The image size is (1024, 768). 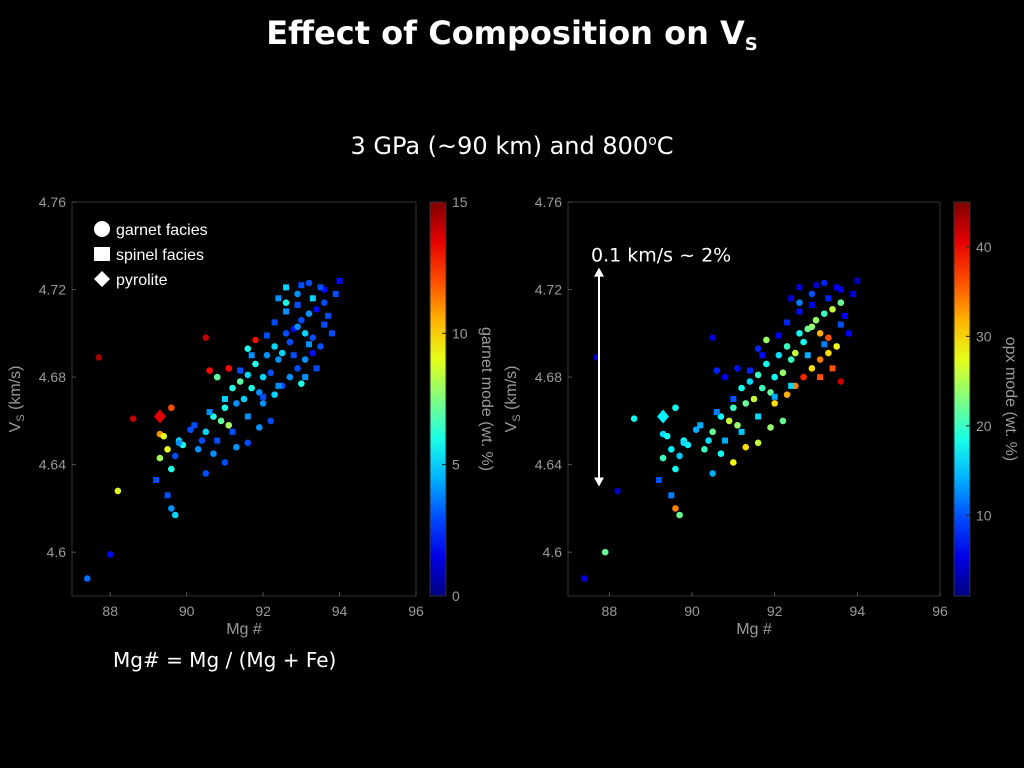 What do you see at coordinates (751, 44) in the screenshot?
I see `slide-title-subscript: S` at bounding box center [751, 44].